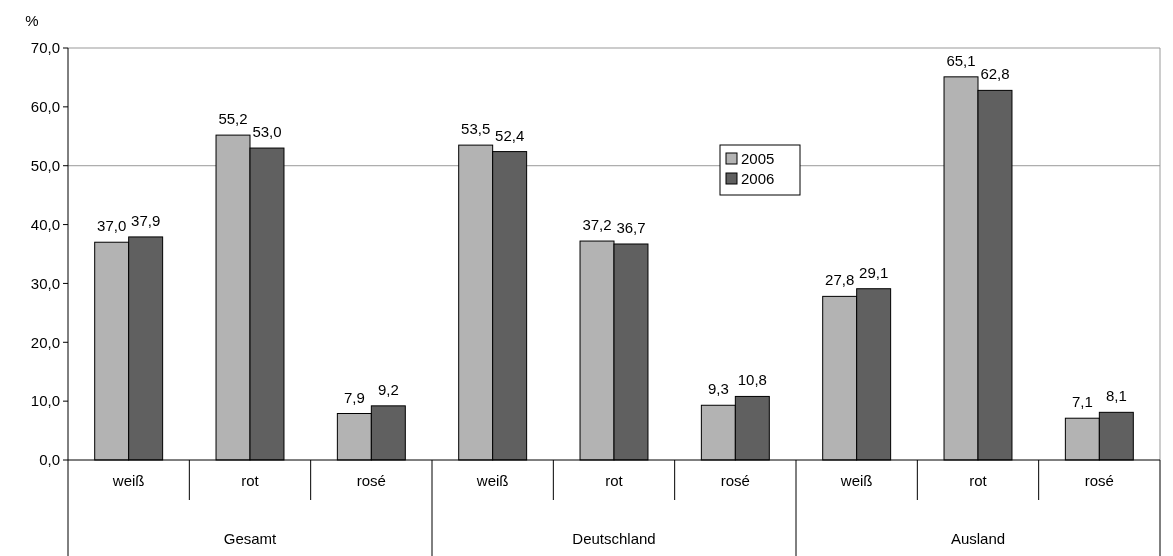 The image size is (1173, 556). What do you see at coordinates (597, 225) in the screenshot?
I see `data-label: 37,2` at bounding box center [597, 225].